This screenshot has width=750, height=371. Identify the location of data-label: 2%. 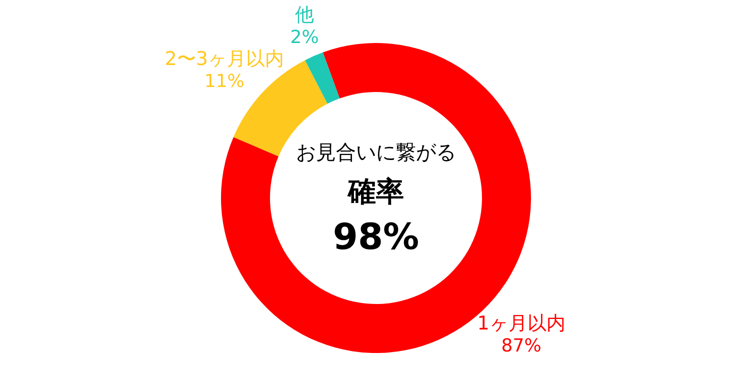
(304, 37).